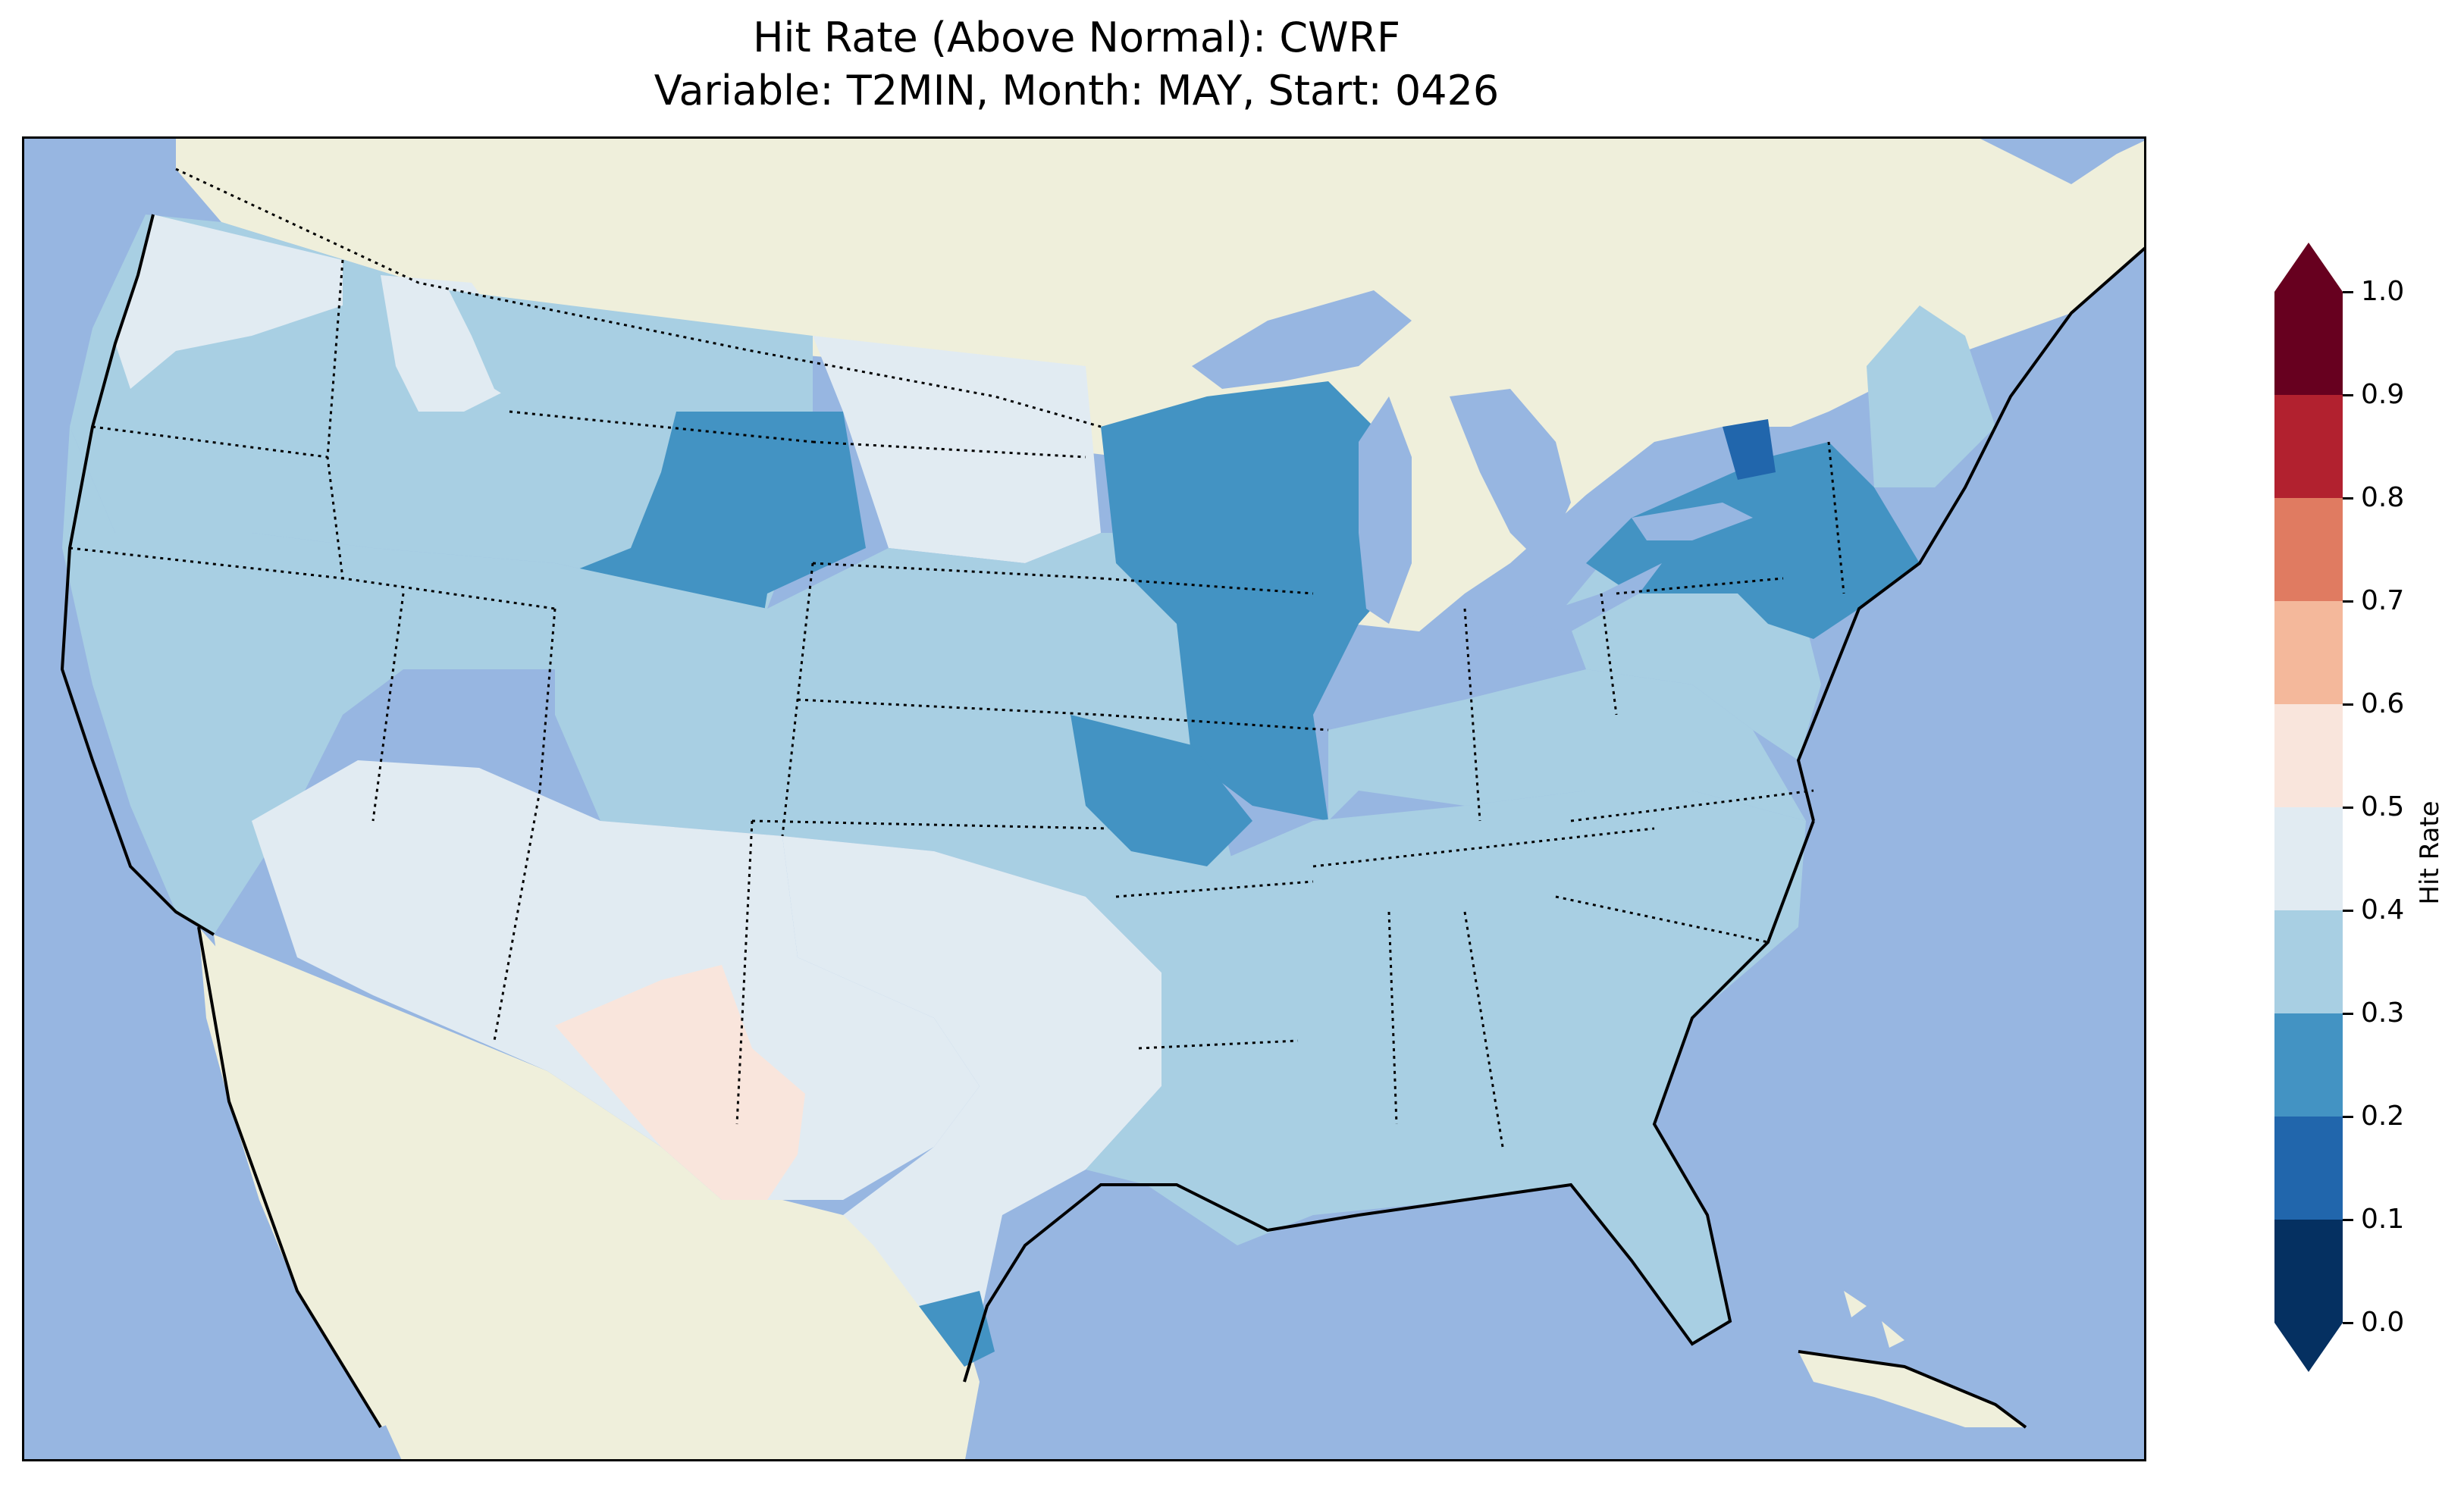 This screenshot has width=2464, height=1494. What do you see at coordinates (1472, 715) in the screenshot?
I see `border-oh-in` at bounding box center [1472, 715].